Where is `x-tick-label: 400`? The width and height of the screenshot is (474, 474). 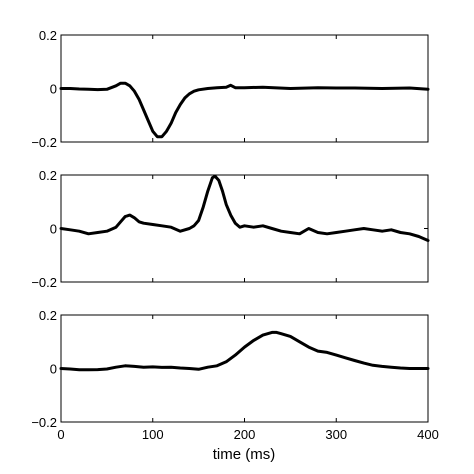
x-tick-label: 400 is located at coordinates (428, 434).